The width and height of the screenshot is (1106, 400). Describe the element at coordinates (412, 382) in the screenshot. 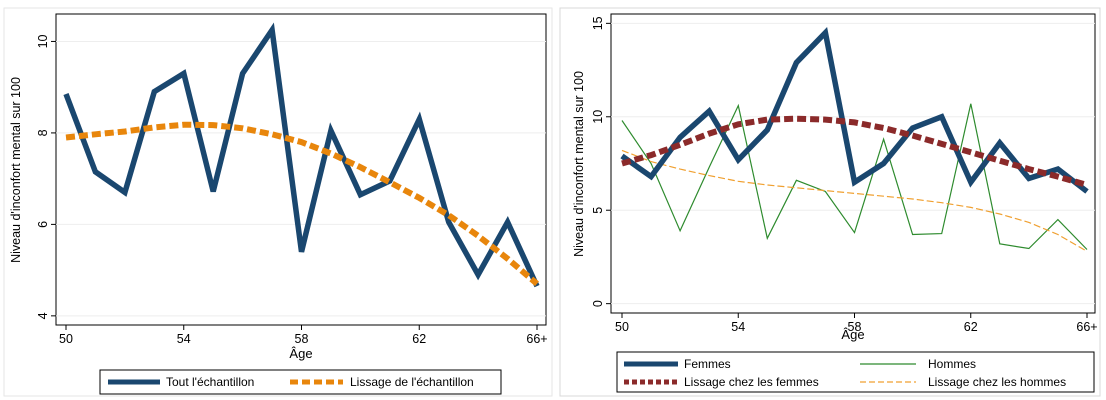

I see `legend-label-lissage: Lissage de l'échantillon` at that location.